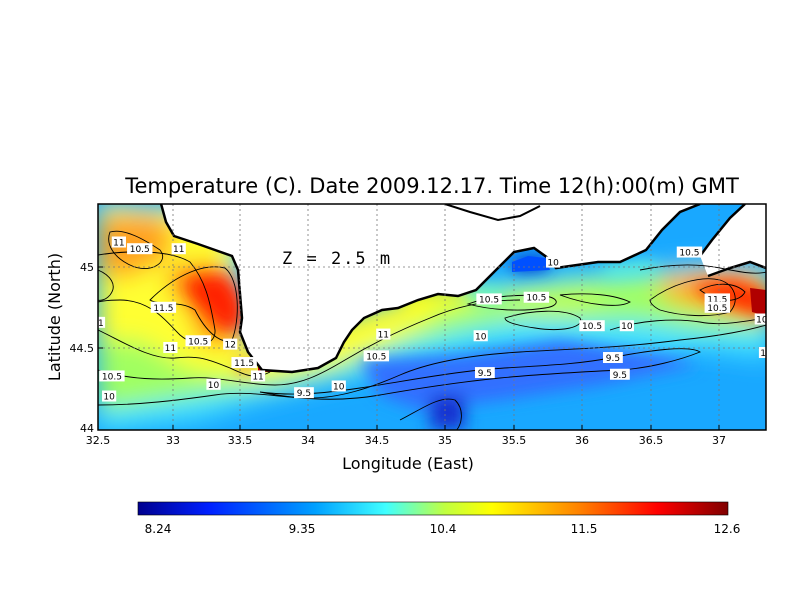 This screenshot has height=600, width=800. What do you see at coordinates (406, 440) in the screenshot?
I see `x-tick-labels: 32.5 33 33.5 34 34.5 35 35.5 36 36.5 37` at bounding box center [406, 440].